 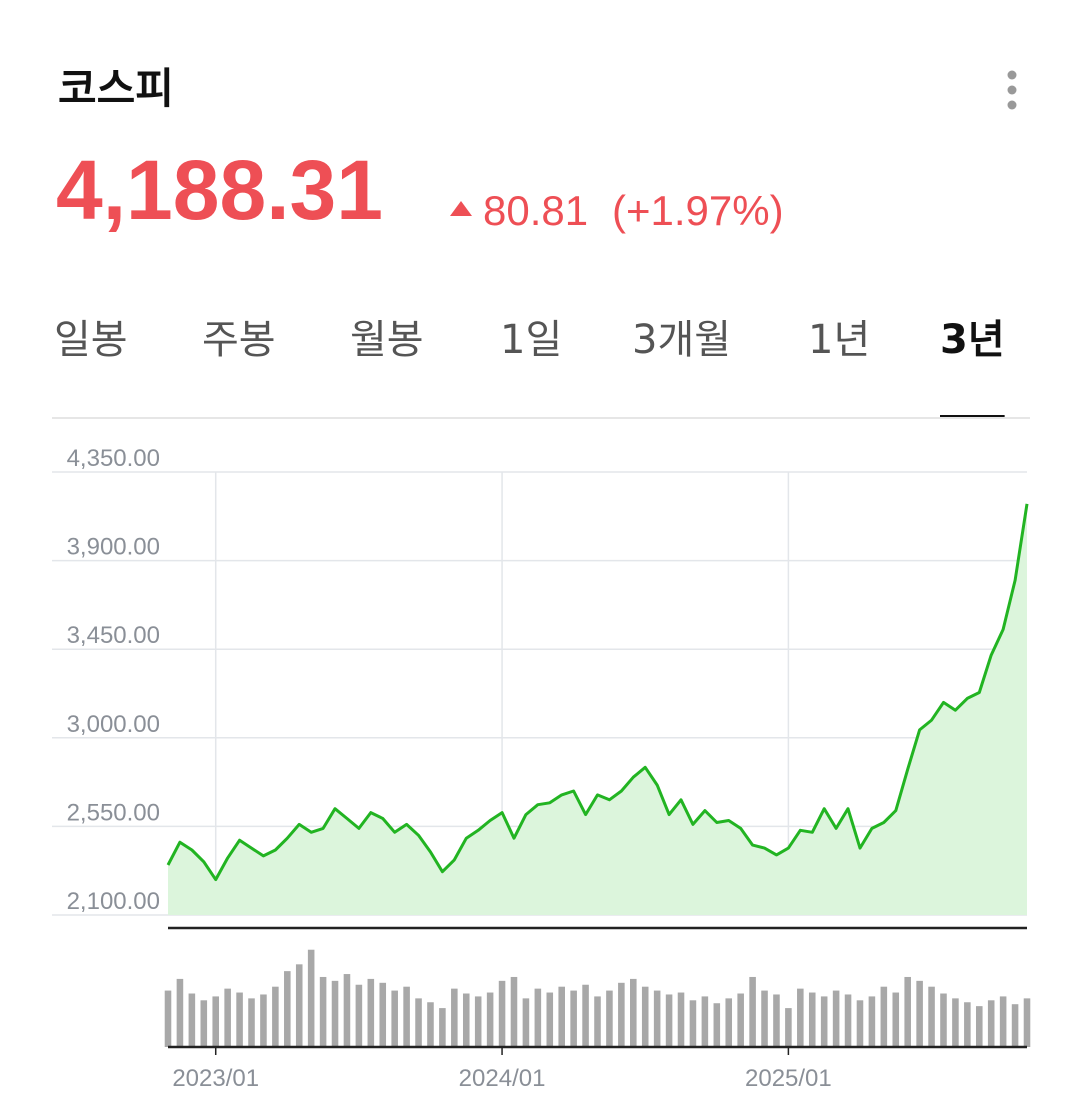 I want to click on y-tick-label: 4,350.00, so click(x=113, y=458).